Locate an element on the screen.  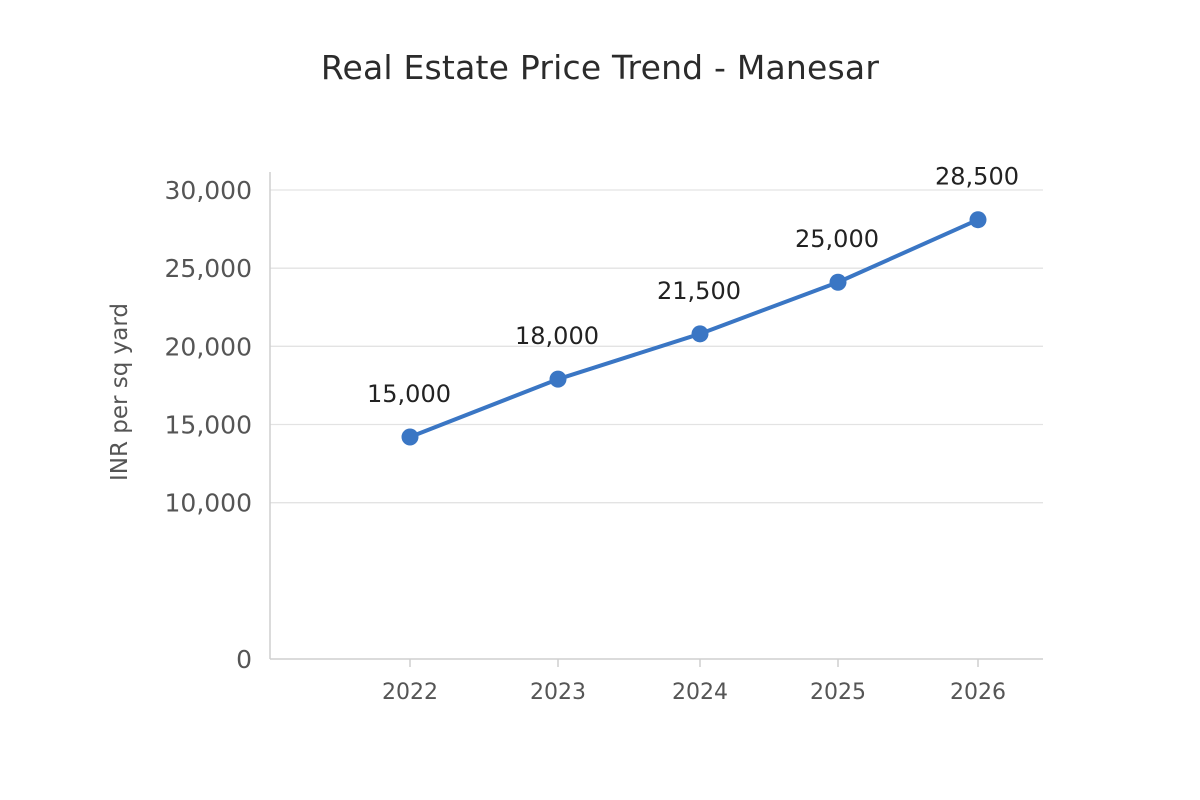
y-axis-title: INR per sq yard is located at coordinates (120, 392).